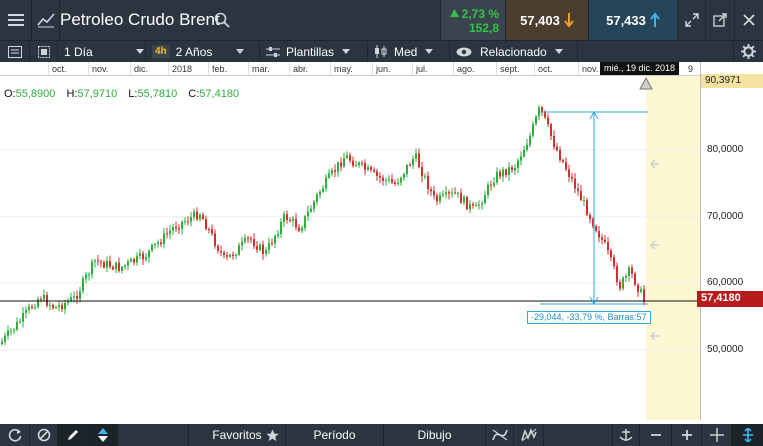  I want to click on date-tooltip: mié., 19 dic. 2018, so click(640, 68).